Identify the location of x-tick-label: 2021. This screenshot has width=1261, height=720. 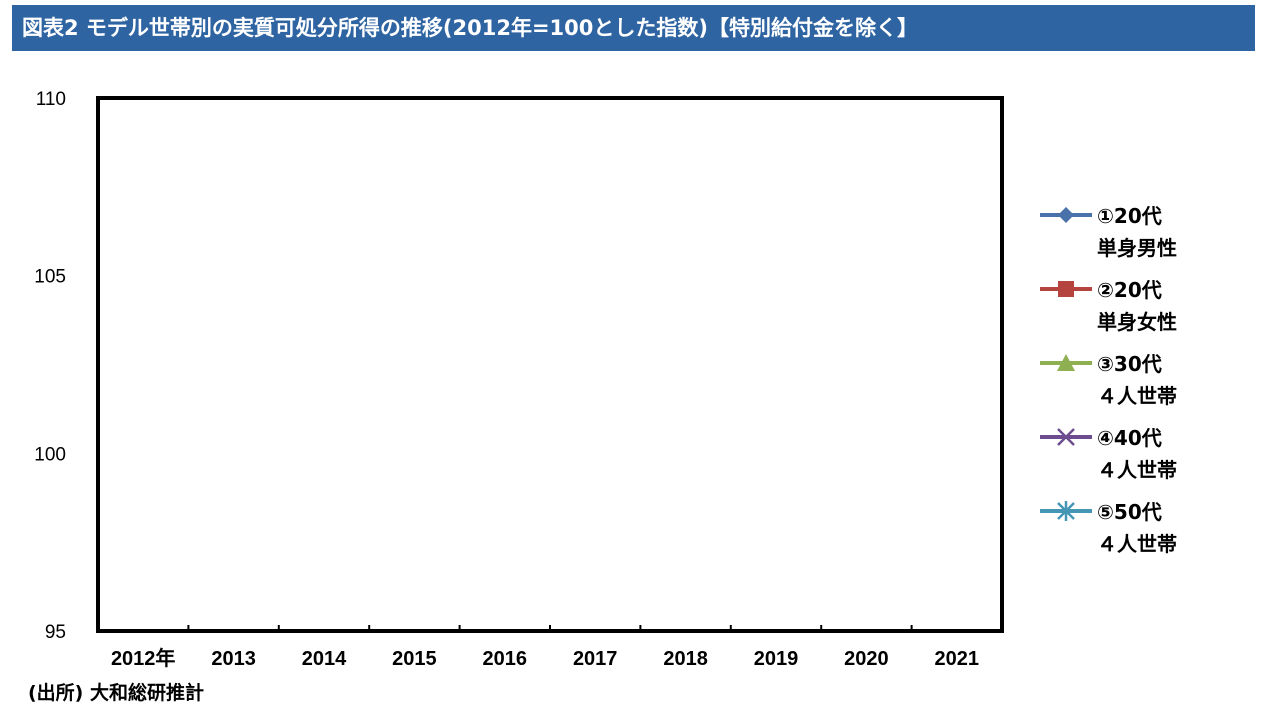
(957, 659).